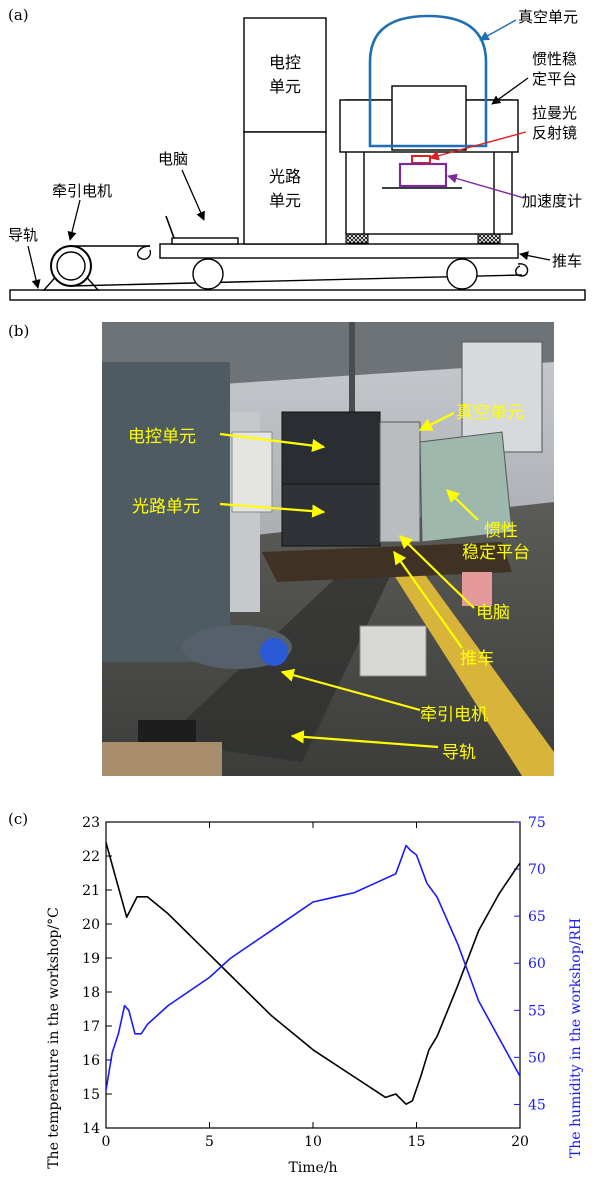  I want to click on y2-tick-label: 75, so click(537, 823).